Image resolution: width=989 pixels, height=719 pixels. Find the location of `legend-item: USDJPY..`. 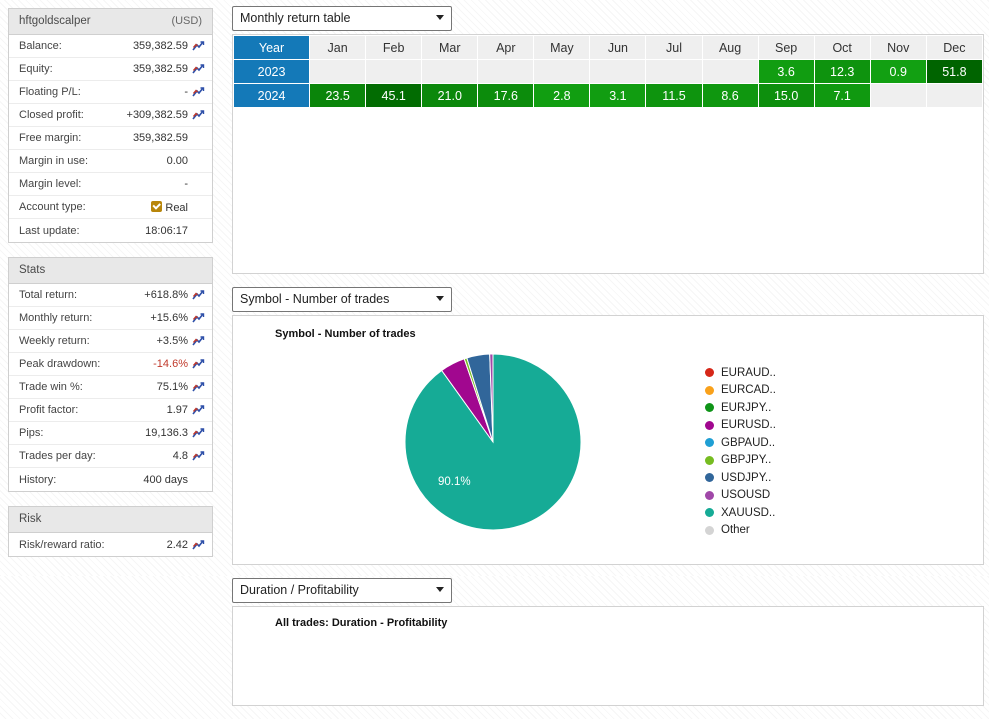

legend-item: USDJPY.. is located at coordinates (740, 478).